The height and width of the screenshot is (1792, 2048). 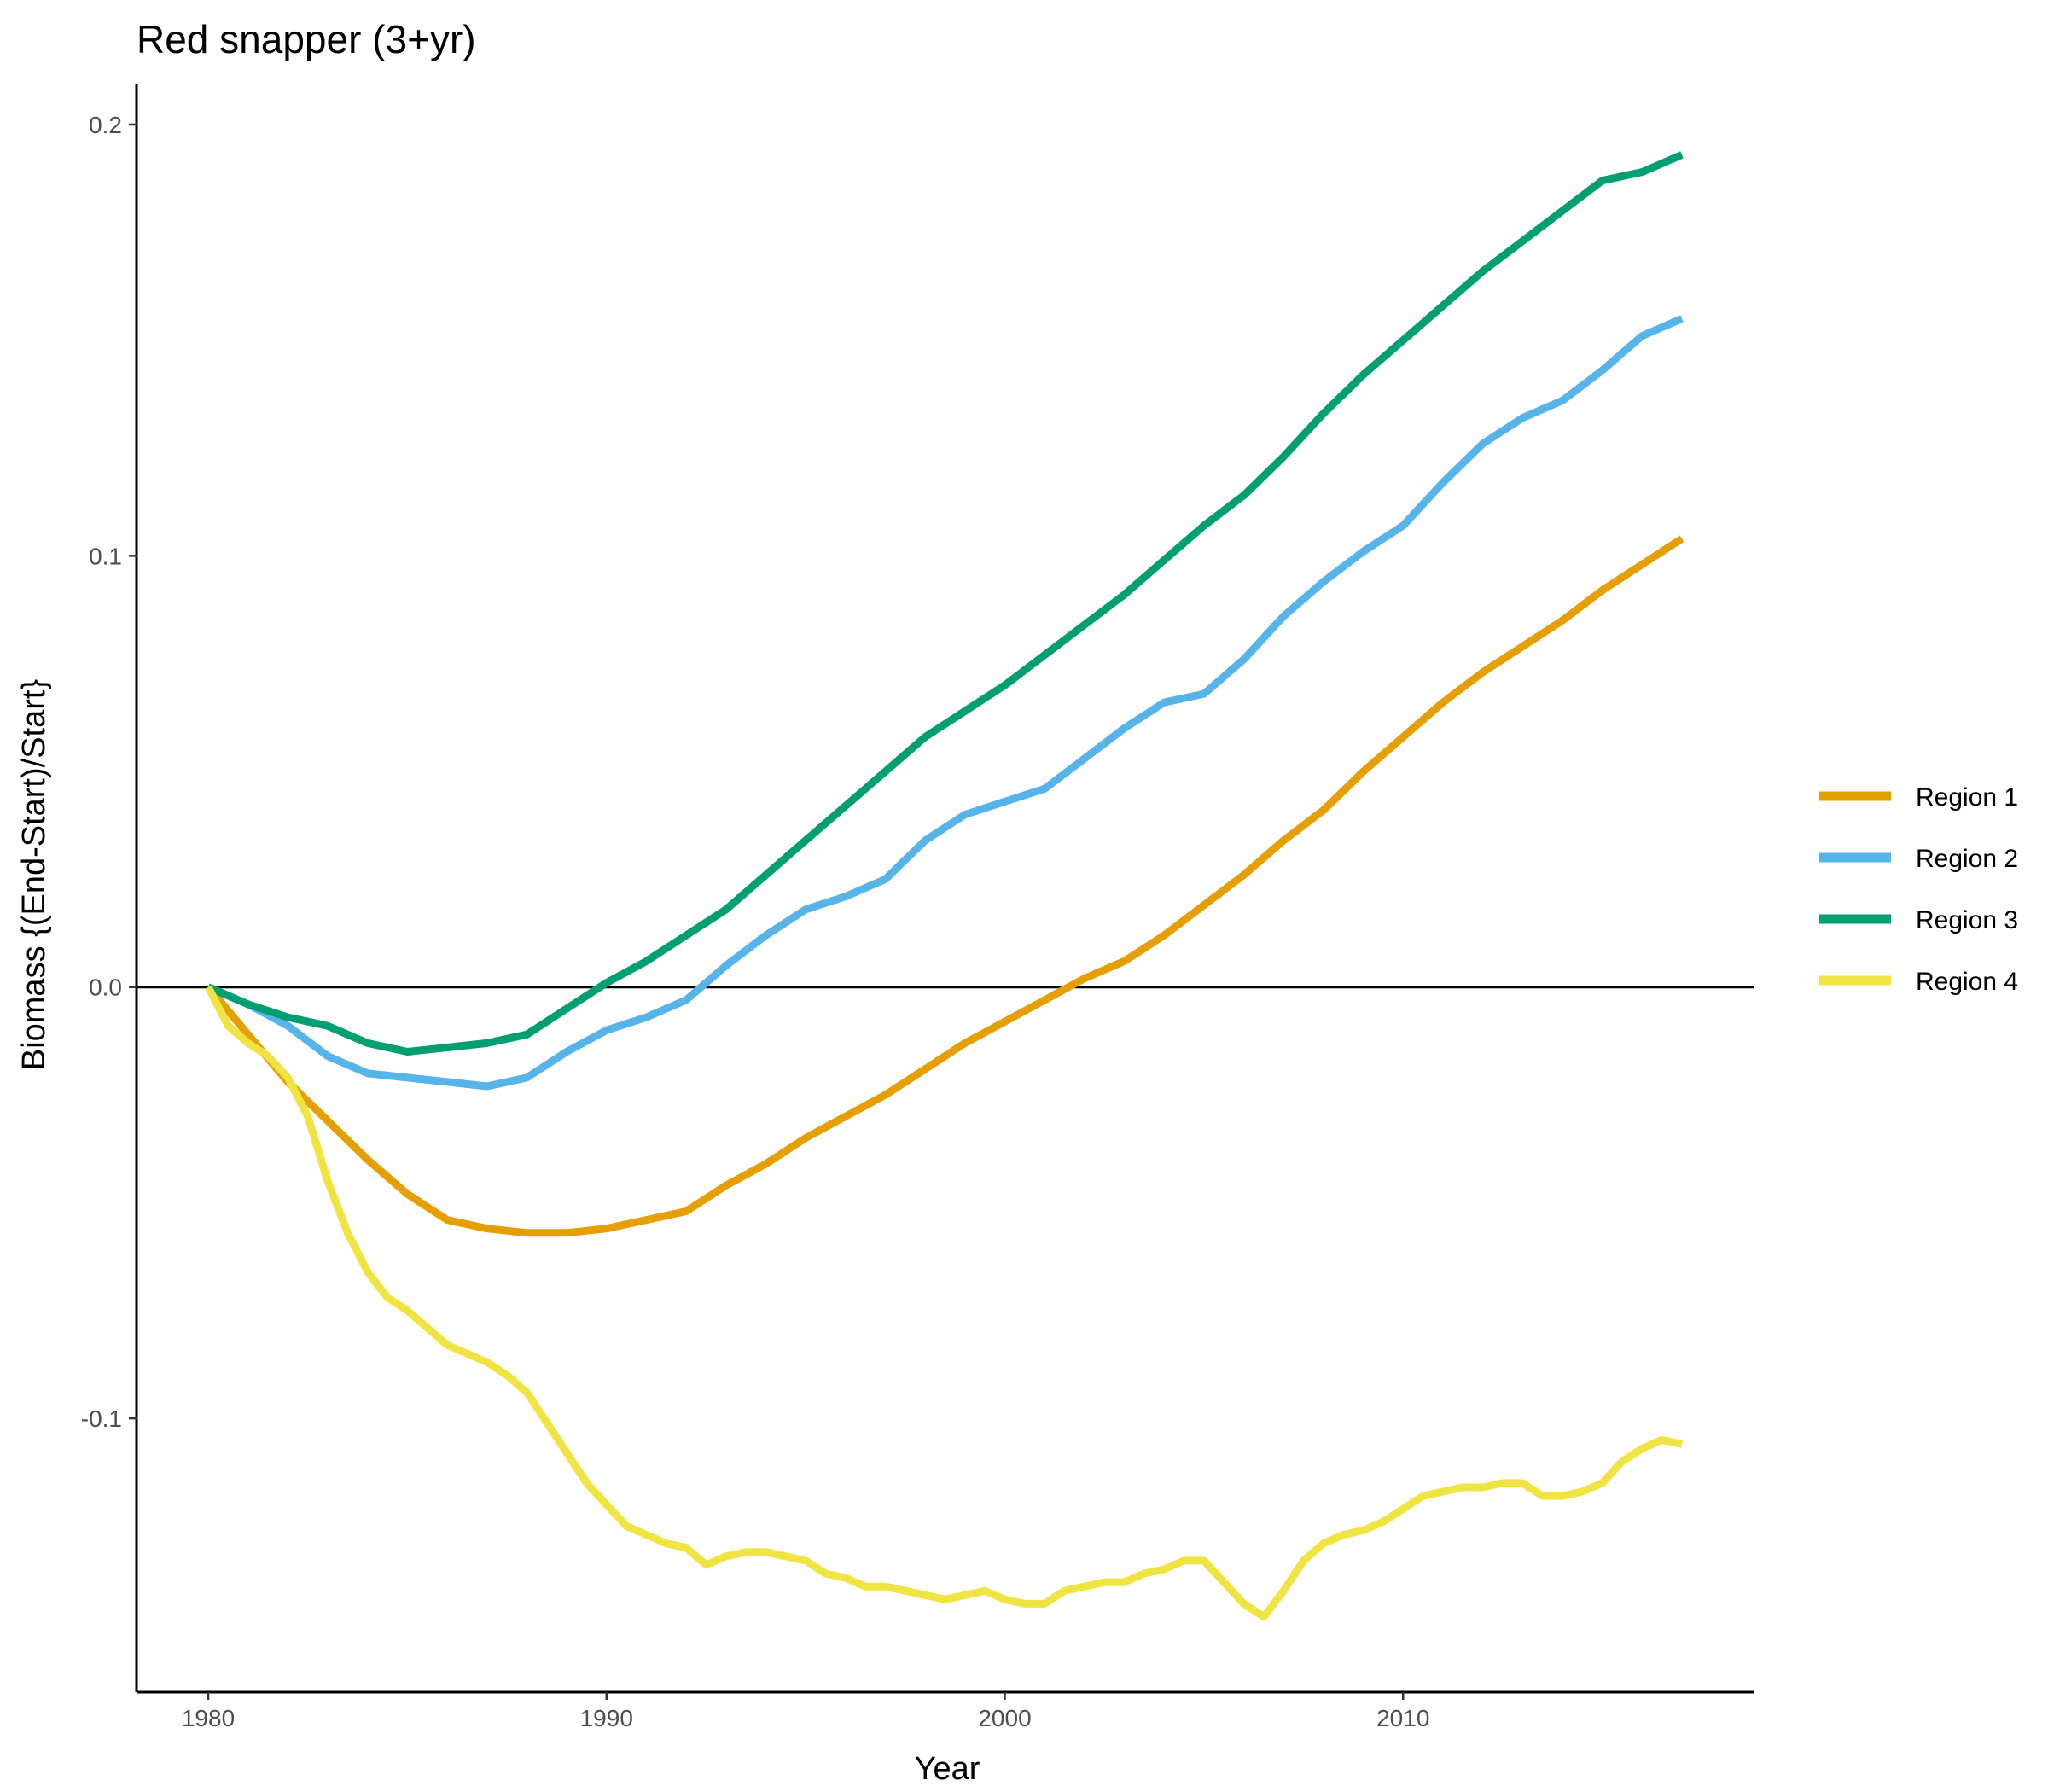 What do you see at coordinates (109, 772) in the screenshot?
I see `y-axis-ticks: 0.2 0.1 0.0 -0.1` at bounding box center [109, 772].